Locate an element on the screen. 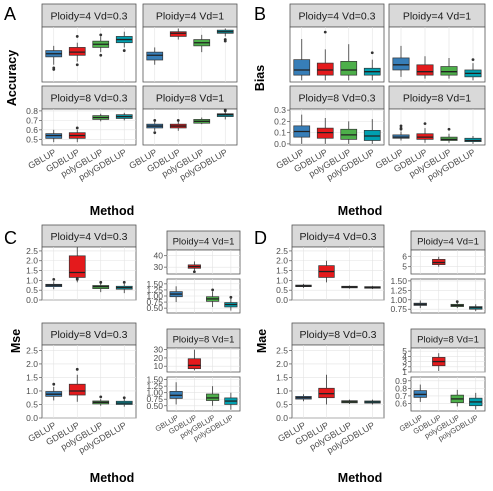  facet: Ploidy=4 Vd=0.3 is located at coordinates (89, 43).